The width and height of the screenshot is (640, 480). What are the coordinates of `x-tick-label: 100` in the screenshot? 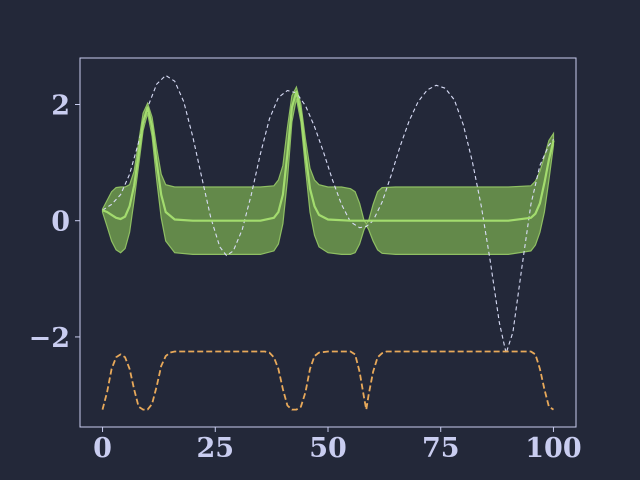 It's located at (553, 448).